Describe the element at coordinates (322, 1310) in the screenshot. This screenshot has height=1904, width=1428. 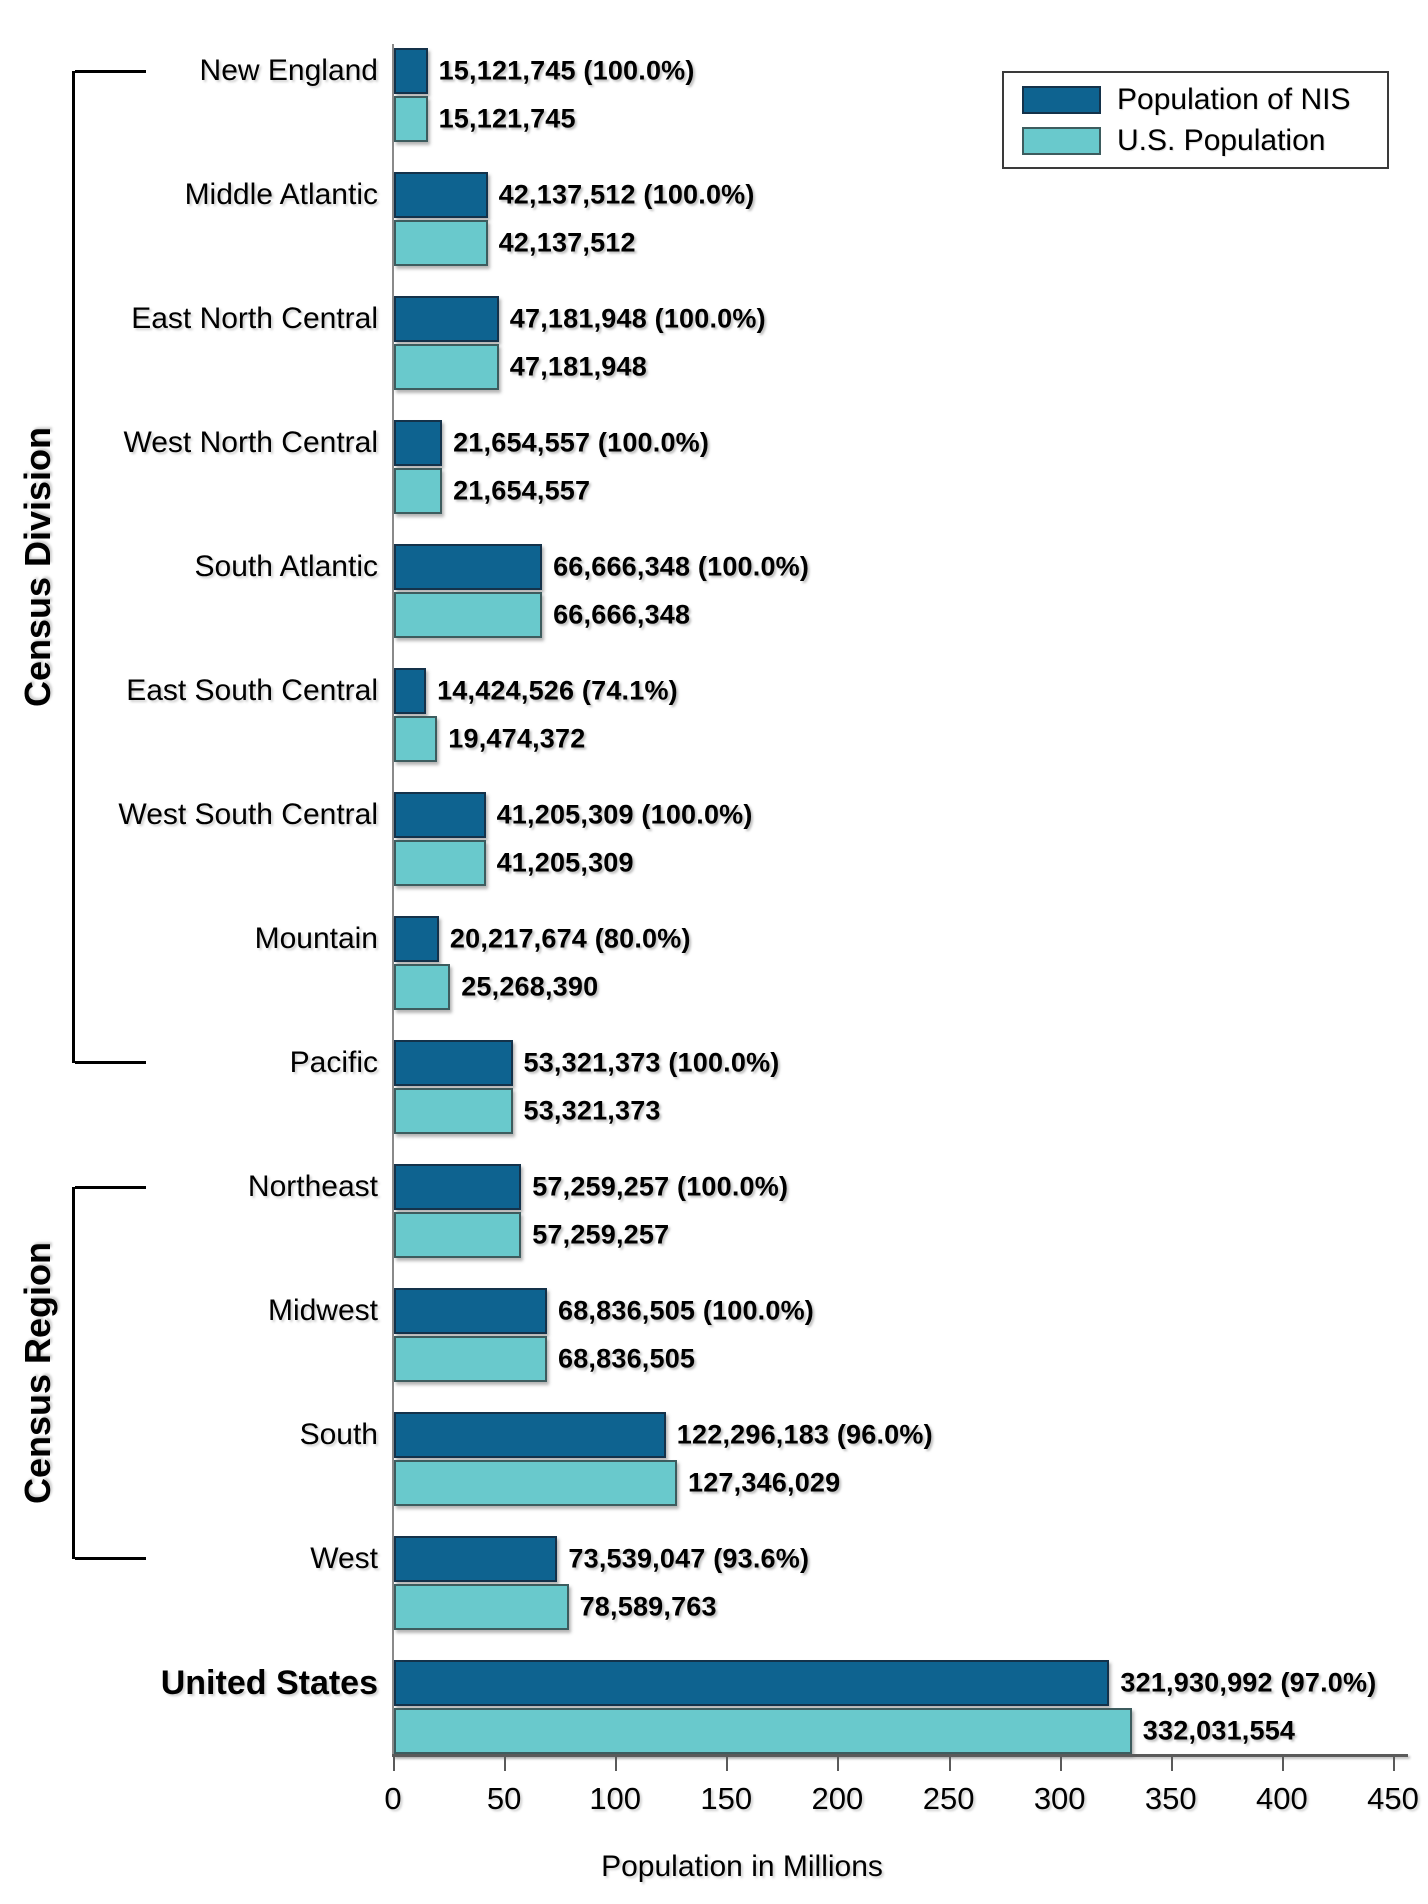
I see `category-label: Midwest` at that location.